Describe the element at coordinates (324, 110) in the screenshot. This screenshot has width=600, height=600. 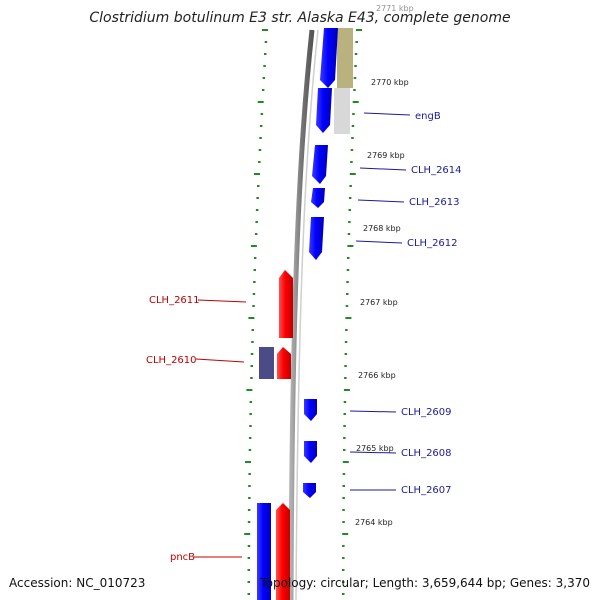
I see `gene-arrow-engB` at that location.